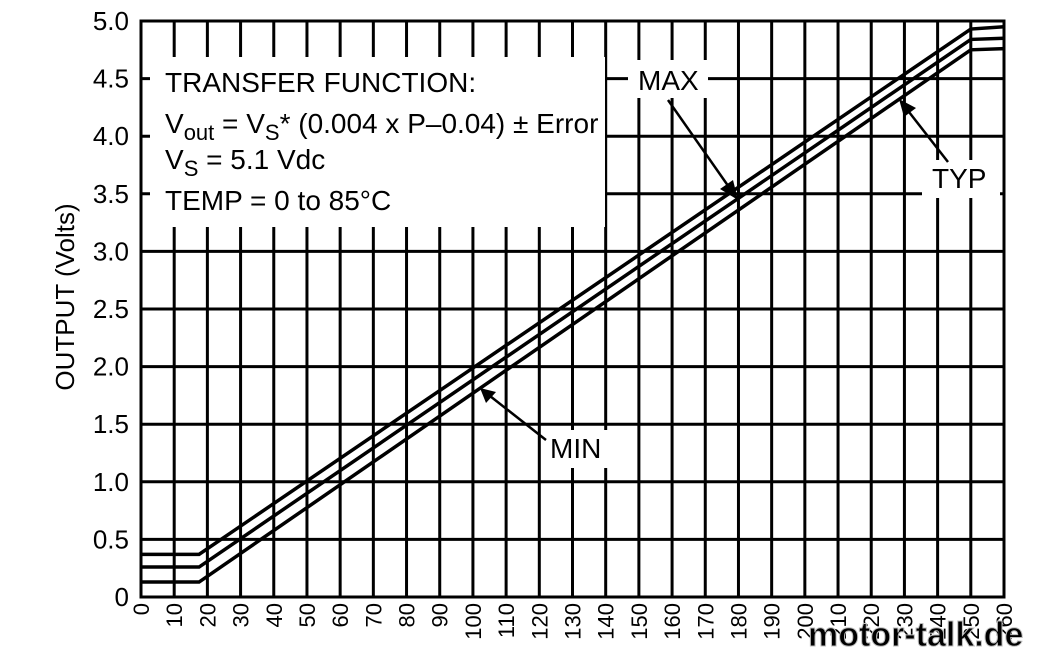 Image resolution: width=1053 pixels, height=655 pixels. What do you see at coordinates (772, 621) in the screenshot?
I see `x-tick-label: 190` at bounding box center [772, 621].